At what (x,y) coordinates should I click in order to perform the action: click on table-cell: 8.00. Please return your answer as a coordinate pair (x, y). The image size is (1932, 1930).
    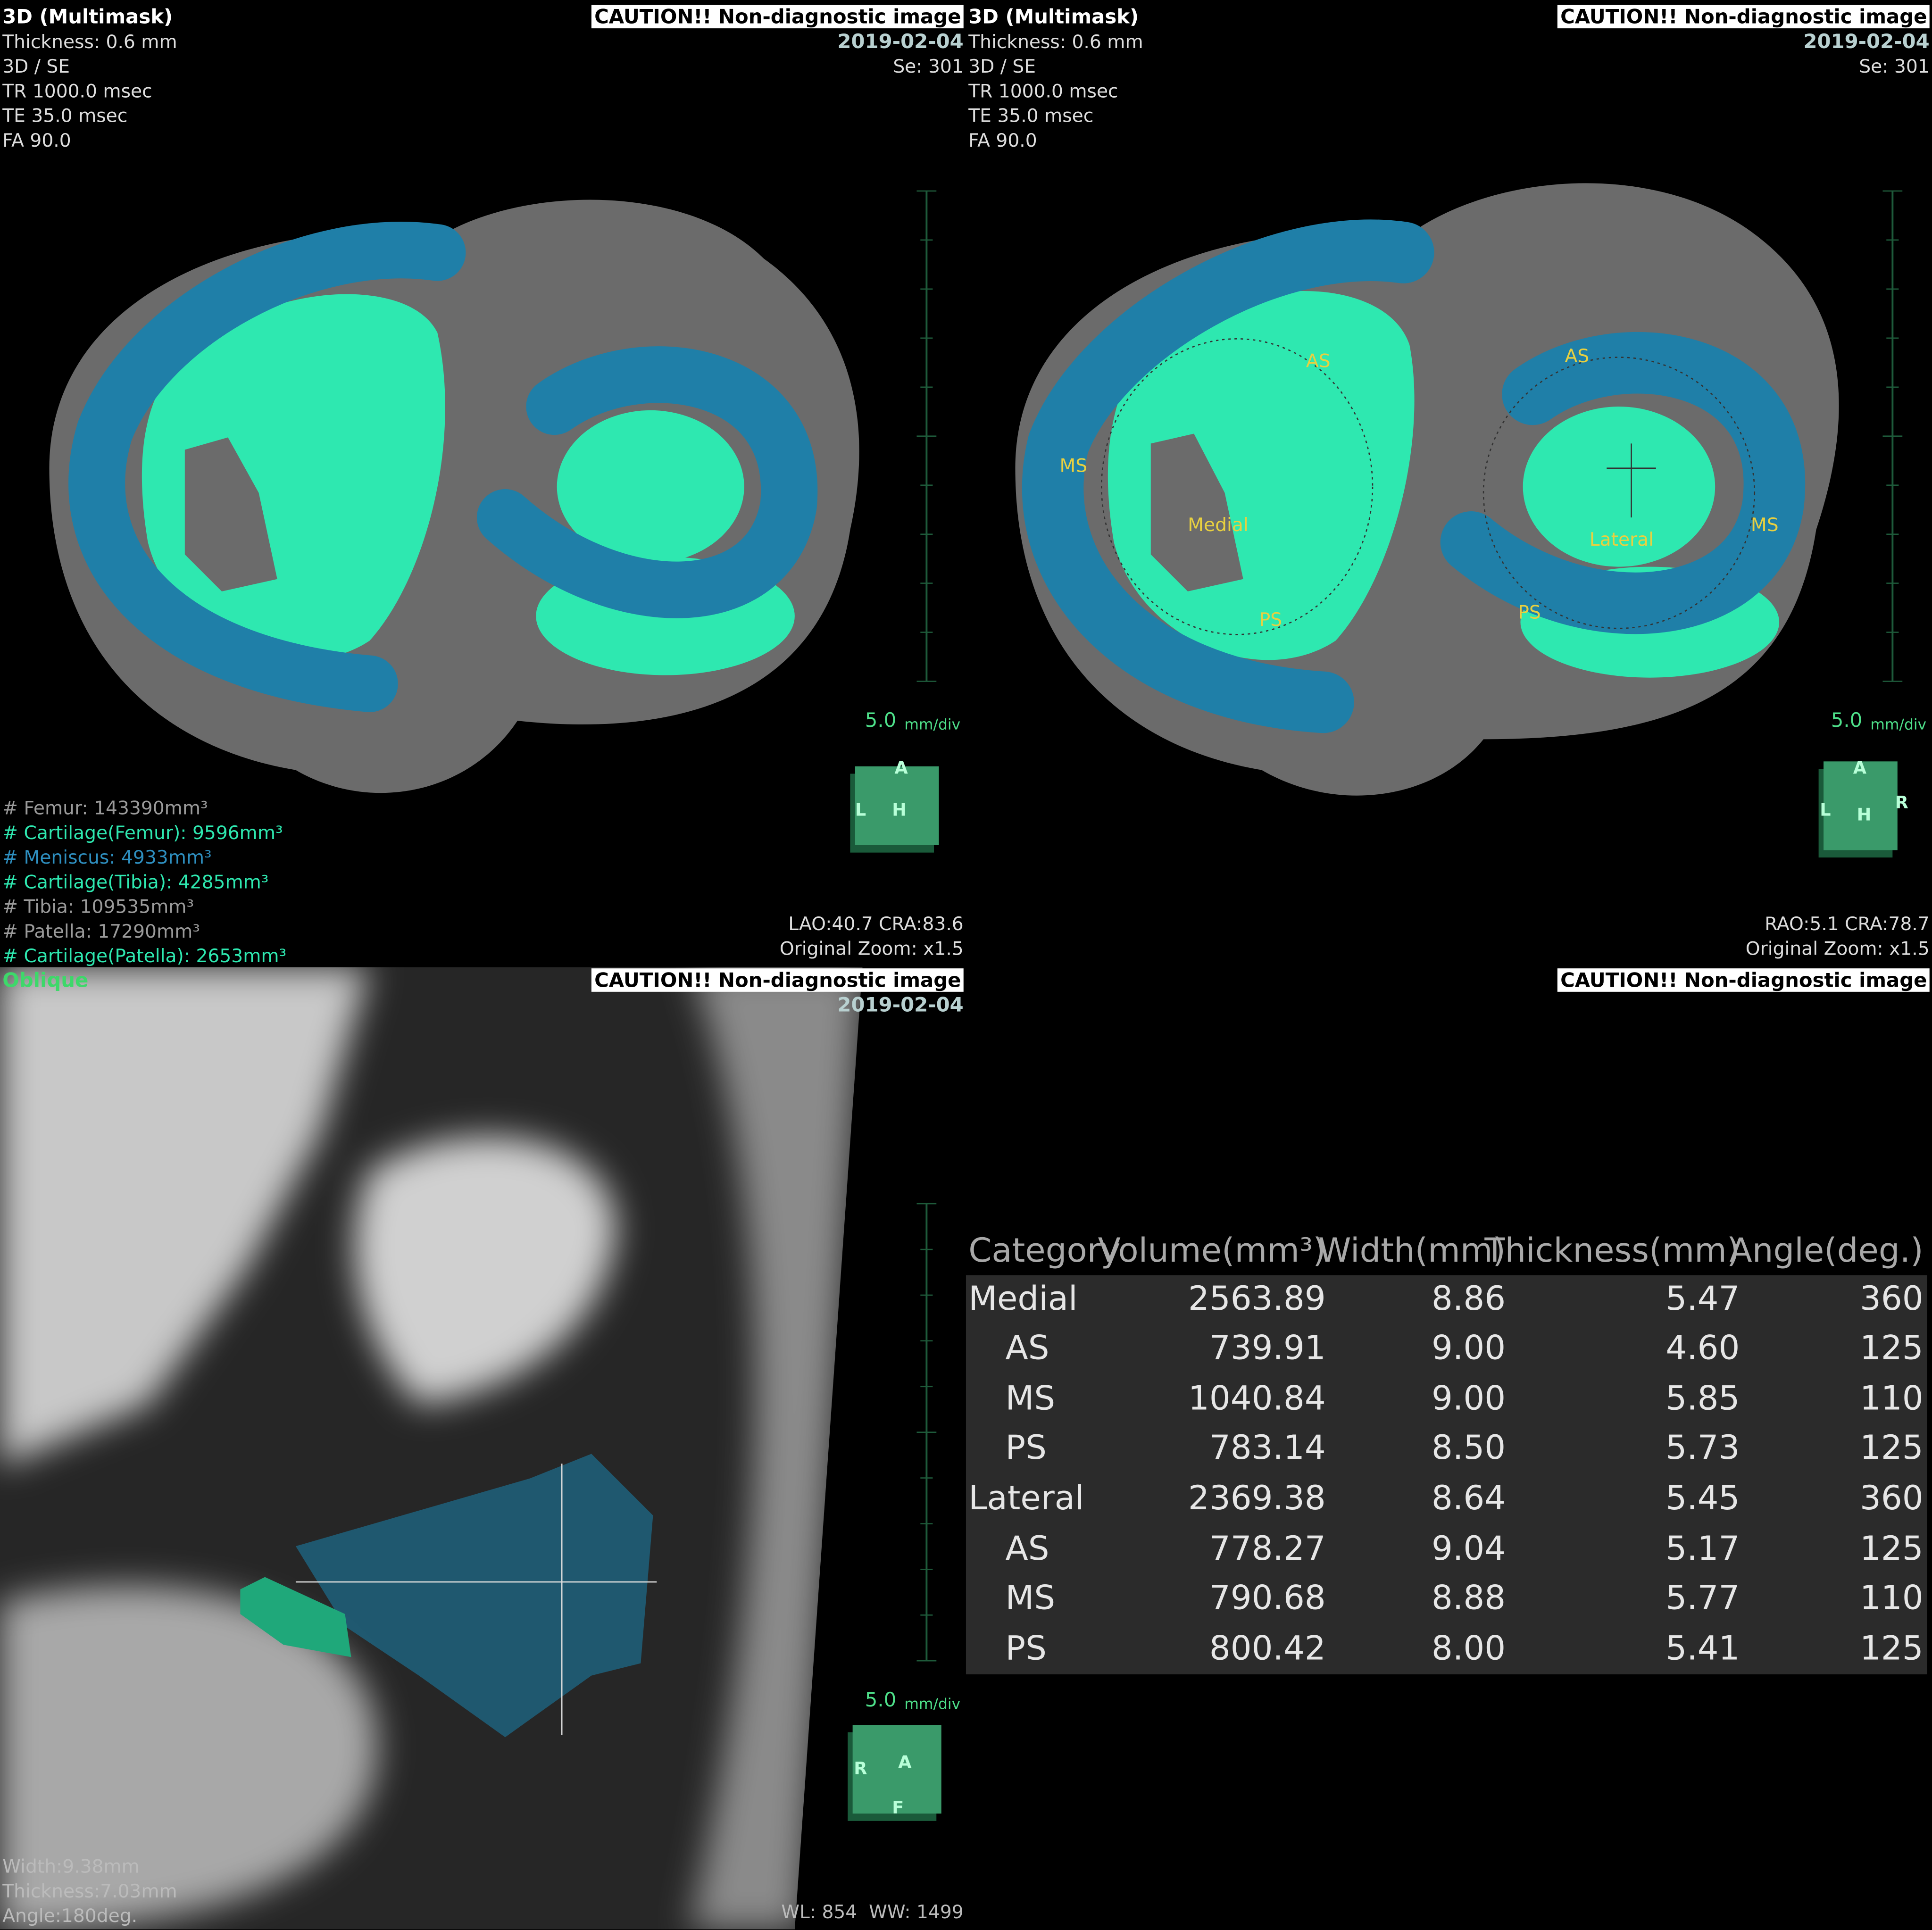
    Looking at the image, I should click on (1469, 1649).